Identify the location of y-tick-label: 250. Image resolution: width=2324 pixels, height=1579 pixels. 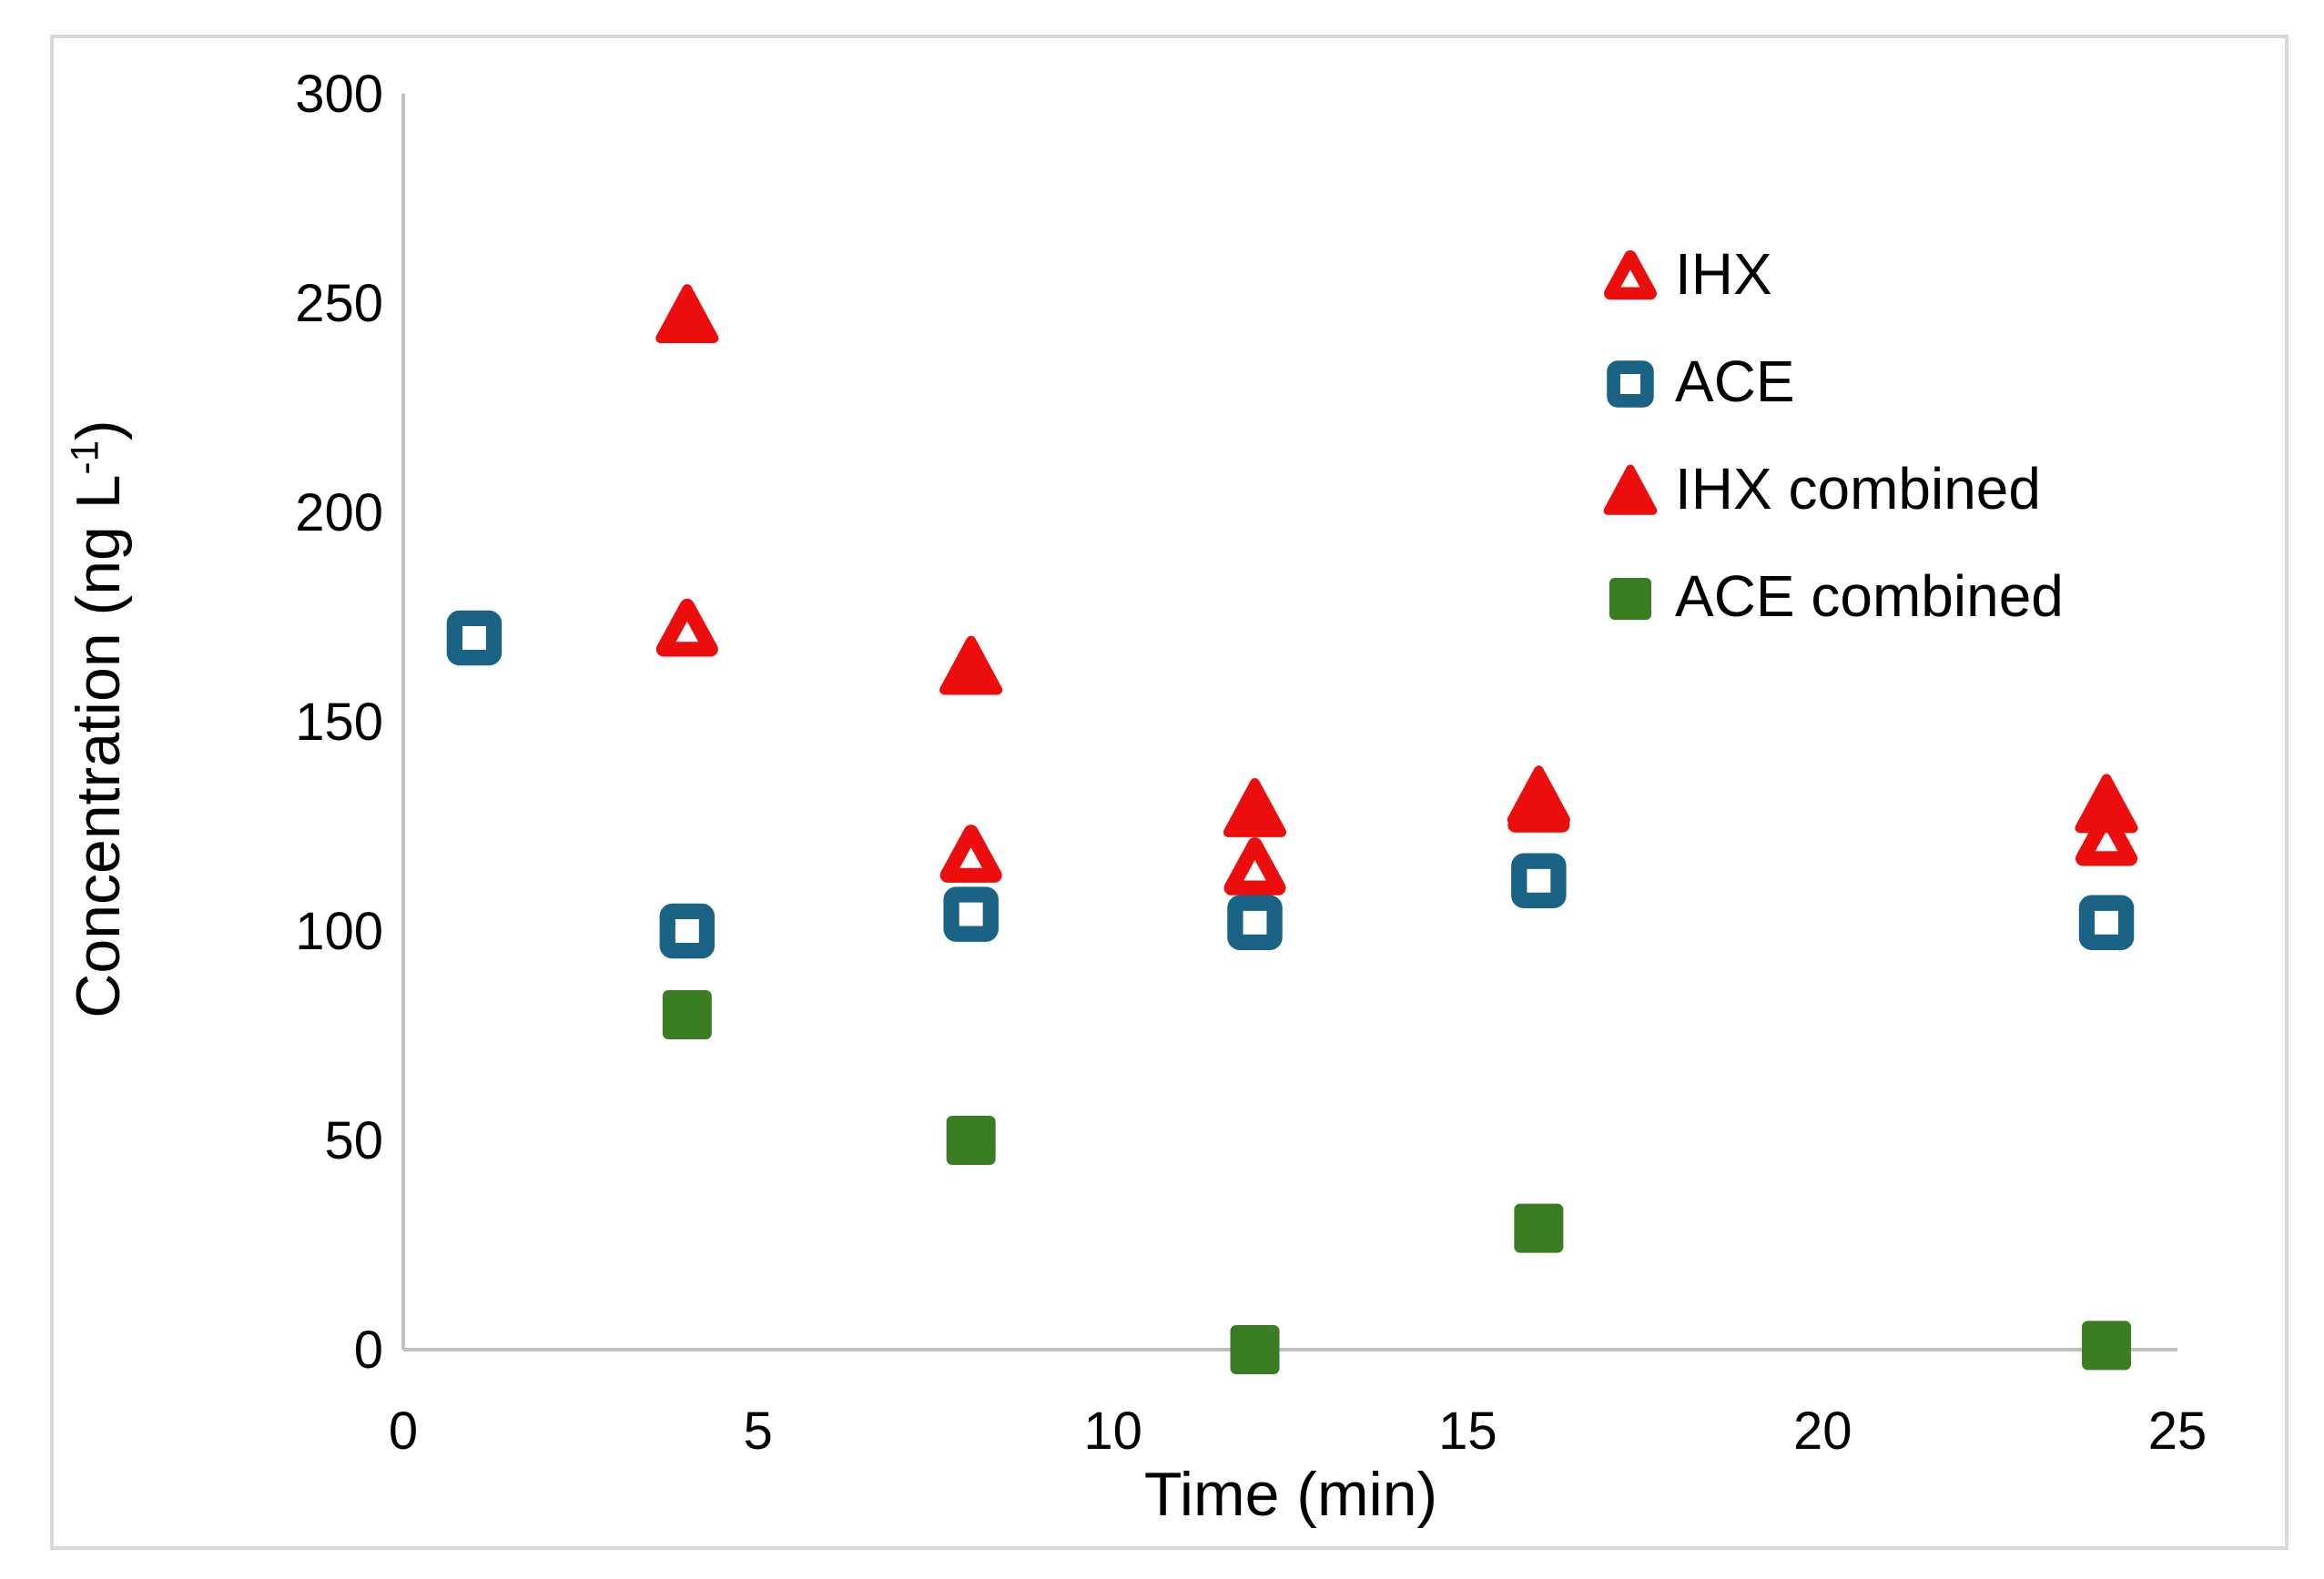
(339, 303).